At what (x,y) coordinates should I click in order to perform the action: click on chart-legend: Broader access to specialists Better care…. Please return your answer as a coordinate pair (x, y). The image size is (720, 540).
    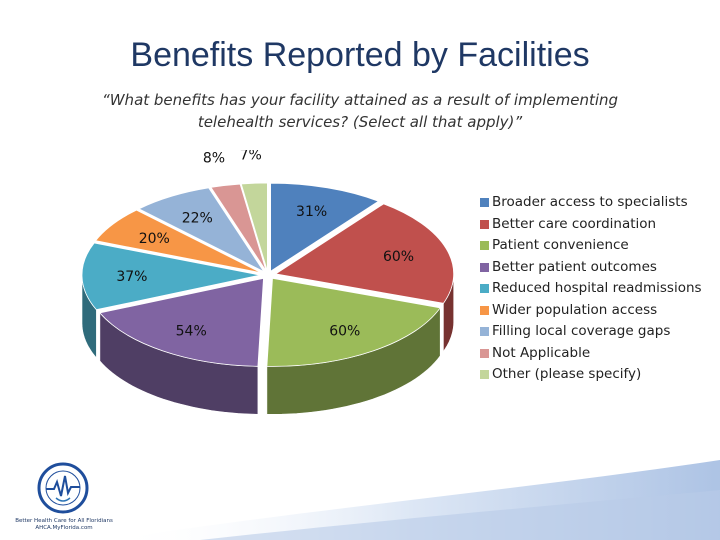
    Looking at the image, I should click on (596, 289).